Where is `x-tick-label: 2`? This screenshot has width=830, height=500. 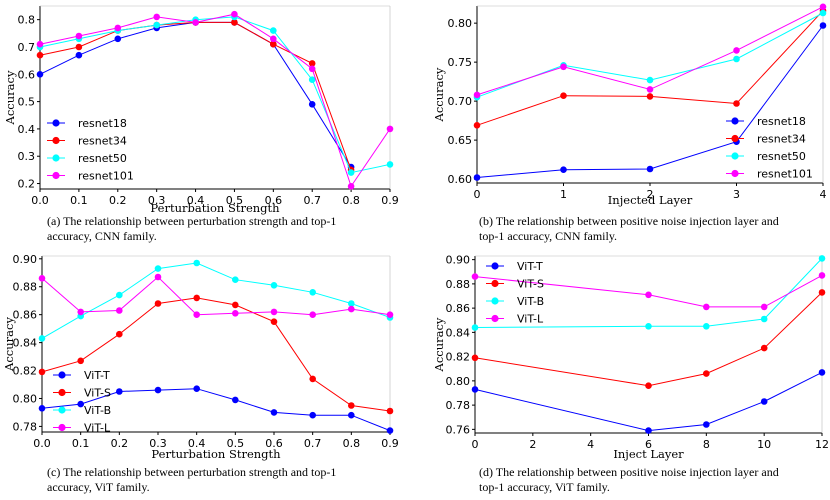
x-tick-label: 2 is located at coordinates (650, 194).